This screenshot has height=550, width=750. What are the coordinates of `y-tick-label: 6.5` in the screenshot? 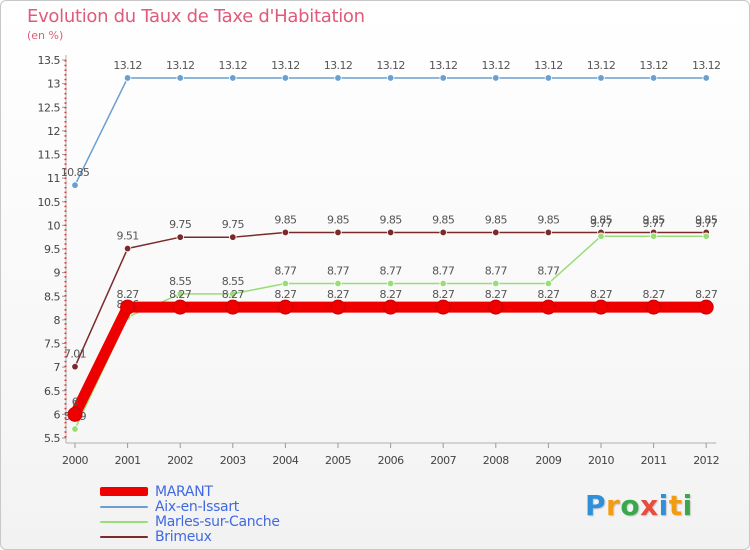 It's located at (52, 391).